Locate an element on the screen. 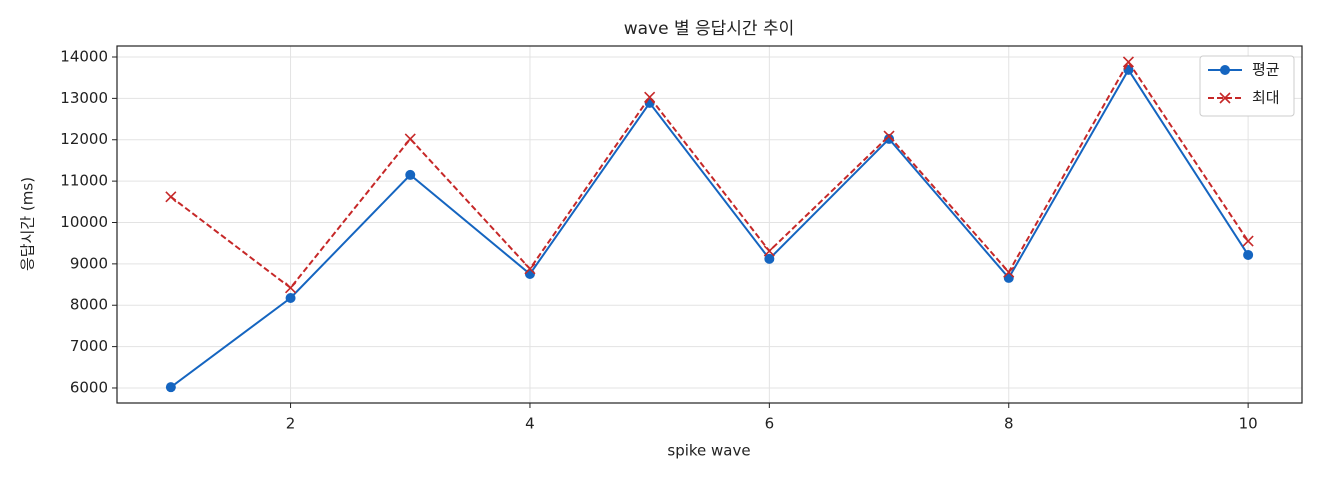 The width and height of the screenshot is (1320, 480). legend-box is located at coordinates (1247, 86).